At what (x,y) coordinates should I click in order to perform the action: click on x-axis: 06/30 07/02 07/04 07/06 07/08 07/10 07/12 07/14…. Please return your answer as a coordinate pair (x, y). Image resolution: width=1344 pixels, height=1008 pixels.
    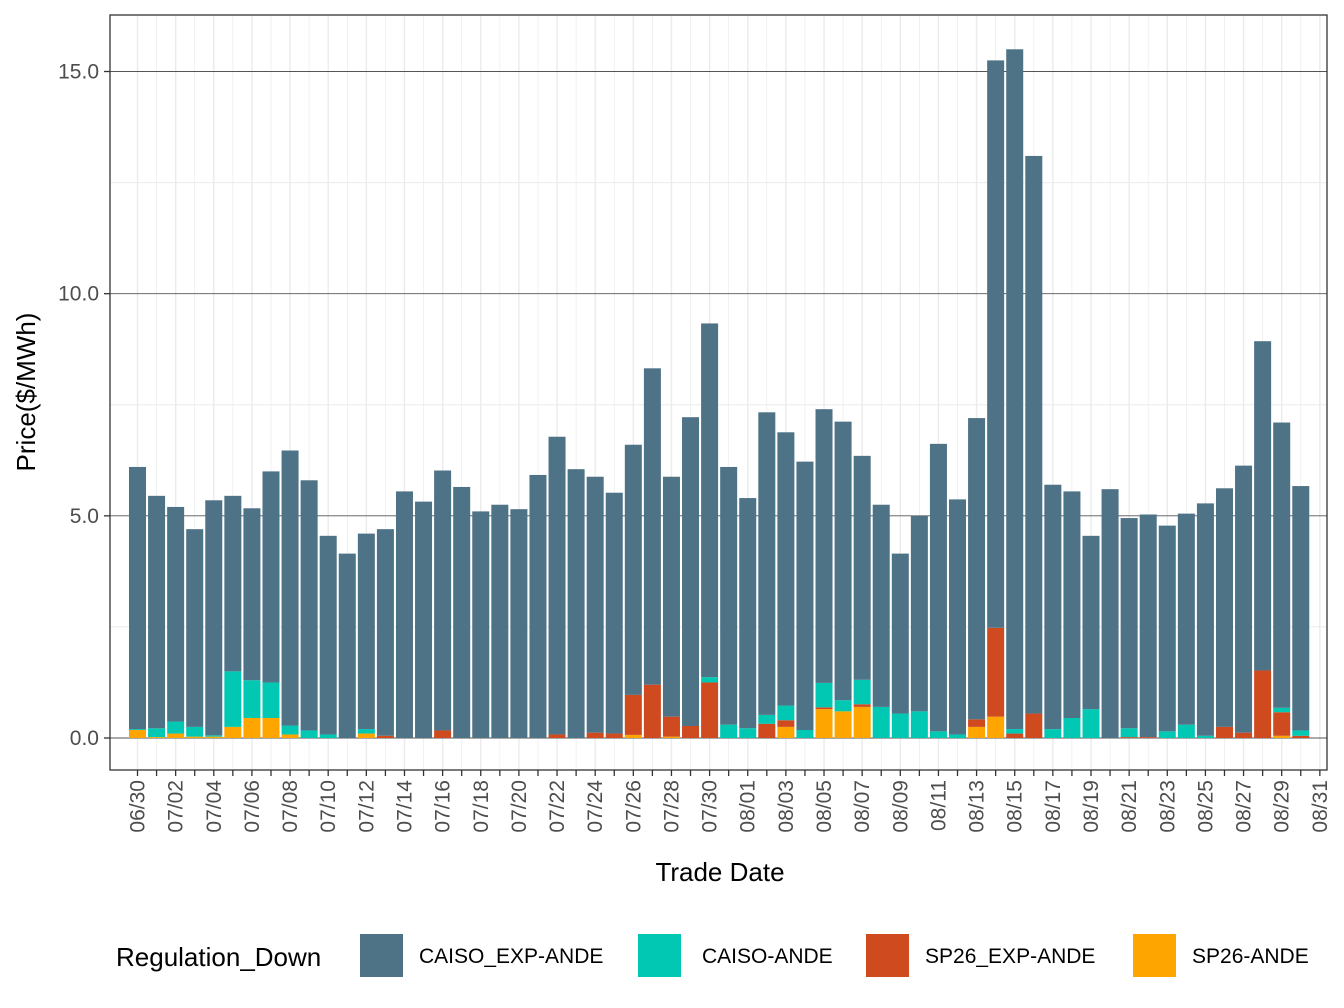
    Looking at the image, I should click on (729, 801).